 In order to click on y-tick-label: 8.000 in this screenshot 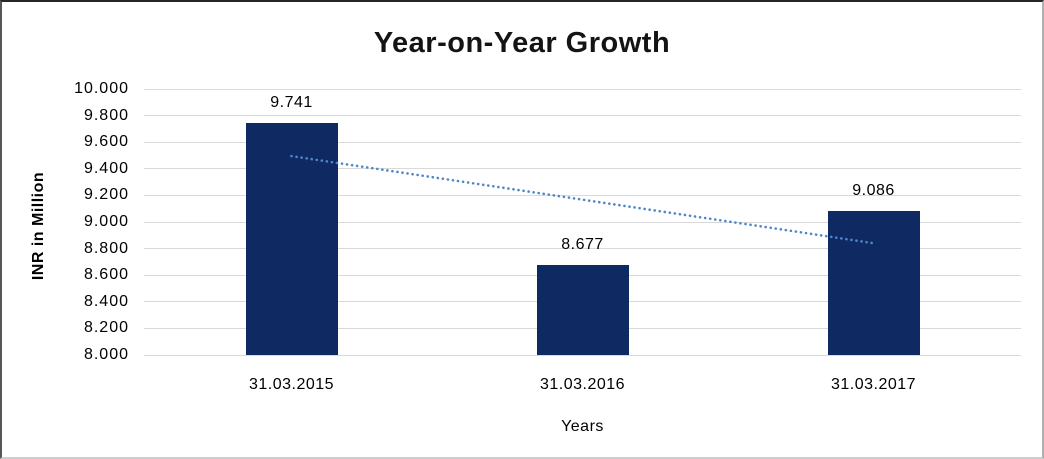, I will do `click(106, 354)`.